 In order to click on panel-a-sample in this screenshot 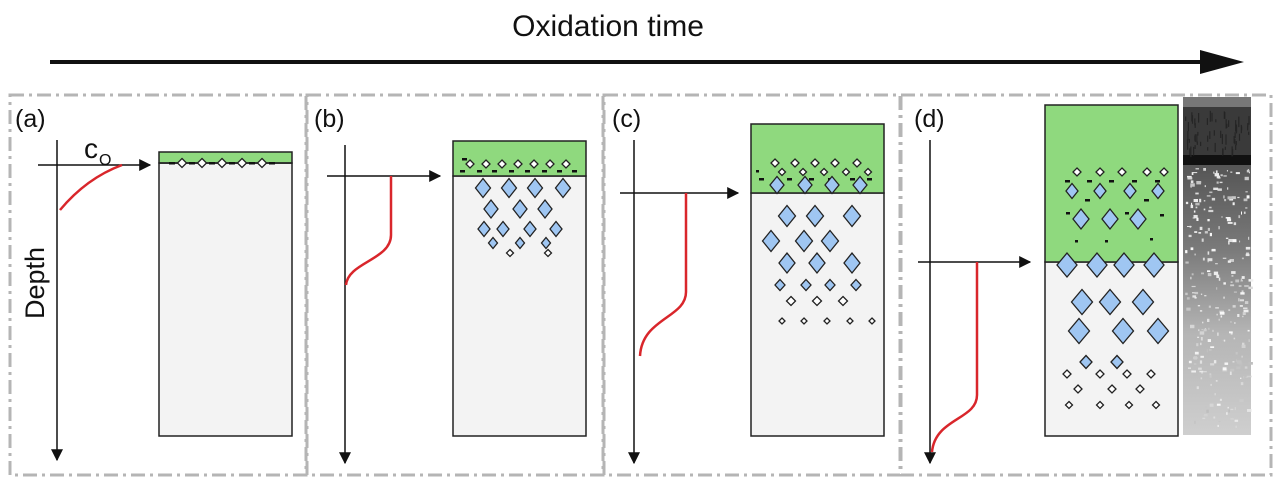, I will do `click(225, 294)`.